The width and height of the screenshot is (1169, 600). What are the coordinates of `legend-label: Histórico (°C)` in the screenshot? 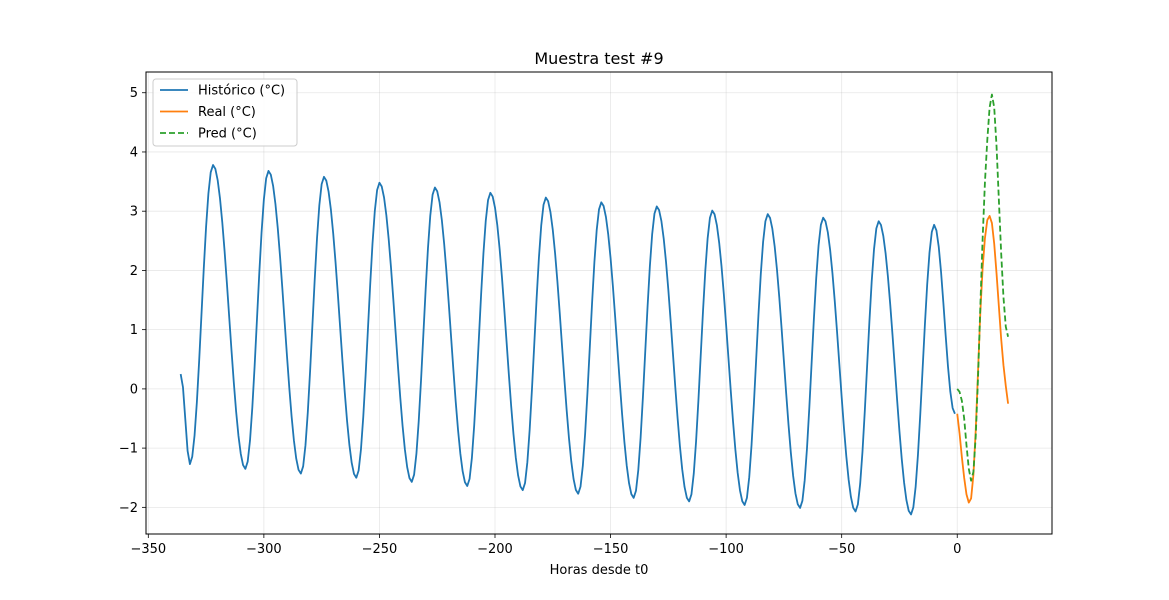 It's located at (241, 91).